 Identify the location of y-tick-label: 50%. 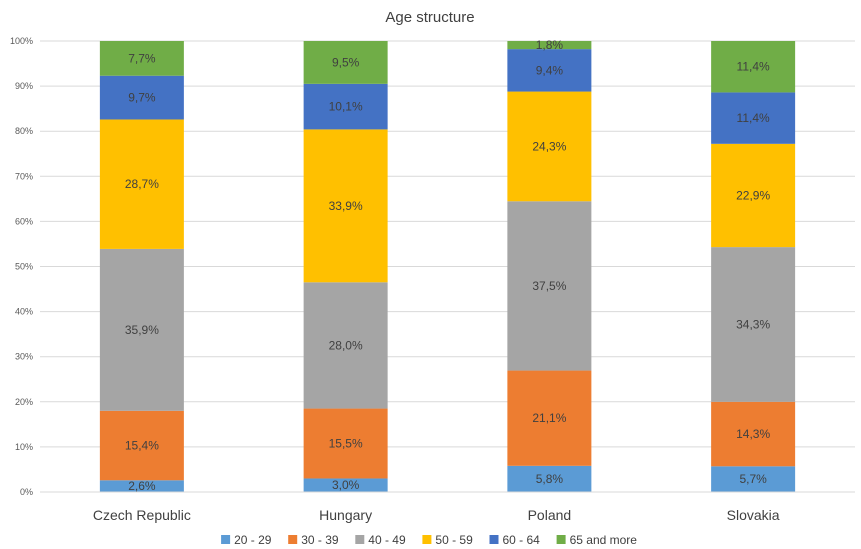
(24, 267).